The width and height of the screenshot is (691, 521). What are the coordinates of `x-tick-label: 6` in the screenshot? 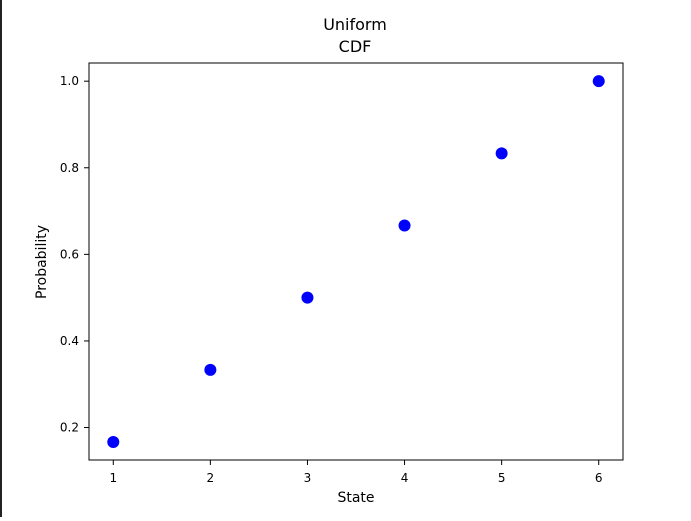 It's located at (599, 478).